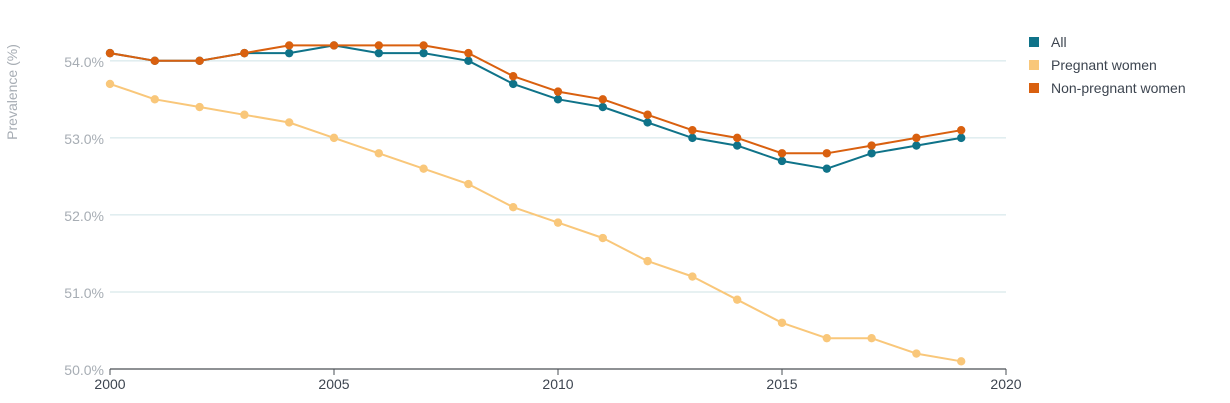  Describe the element at coordinates (1104, 65) in the screenshot. I see `legend-label-pregnant-women: Pregnant women` at that location.